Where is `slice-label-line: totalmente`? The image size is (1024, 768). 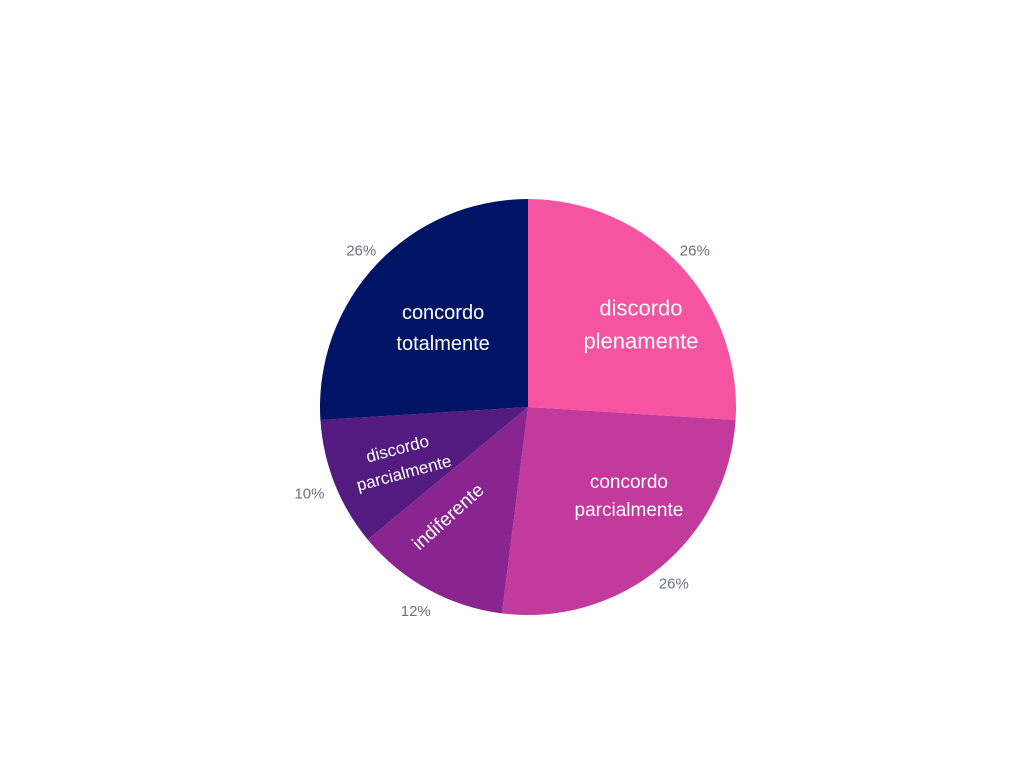
slice-label-line: totalmente is located at coordinates (442, 344).